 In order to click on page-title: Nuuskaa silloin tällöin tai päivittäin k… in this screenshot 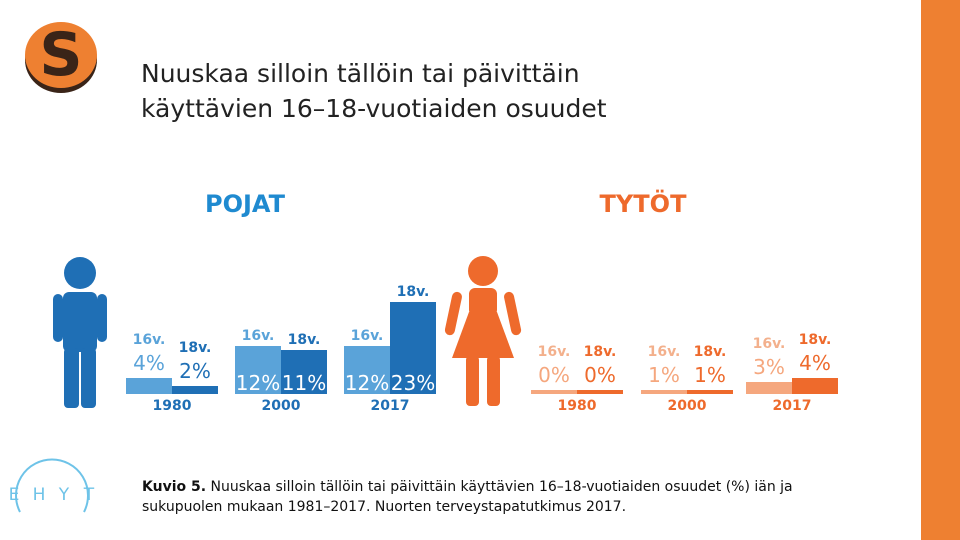, I will do `click(374, 91)`.